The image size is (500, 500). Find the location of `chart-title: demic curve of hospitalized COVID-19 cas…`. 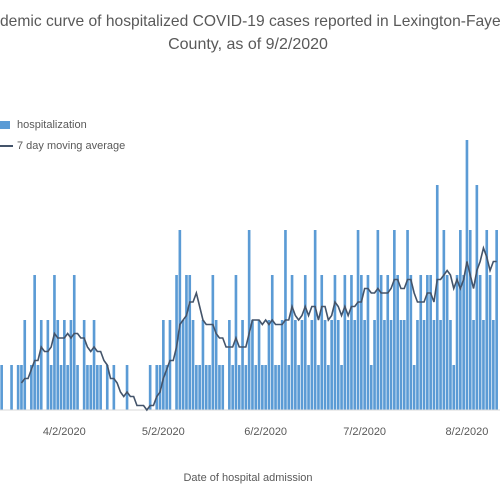

chart-title: demic curve of hospitalized COVID-19 cas… is located at coordinates (250, 21).